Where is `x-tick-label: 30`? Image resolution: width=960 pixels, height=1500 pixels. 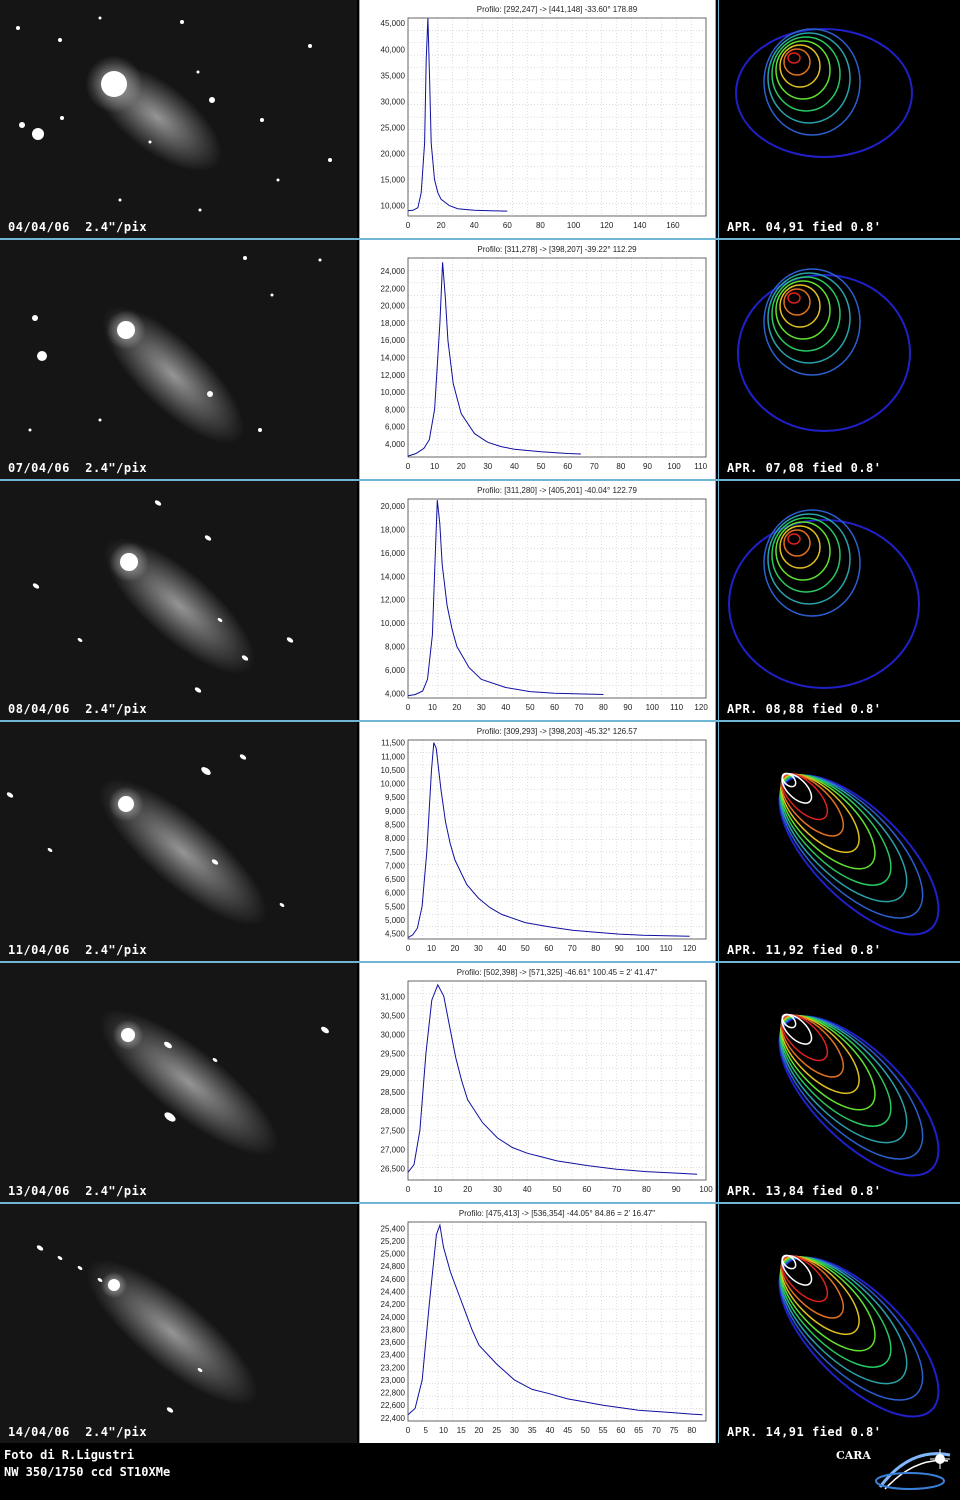
x-tick-label: 30 is located at coordinates (487, 466).